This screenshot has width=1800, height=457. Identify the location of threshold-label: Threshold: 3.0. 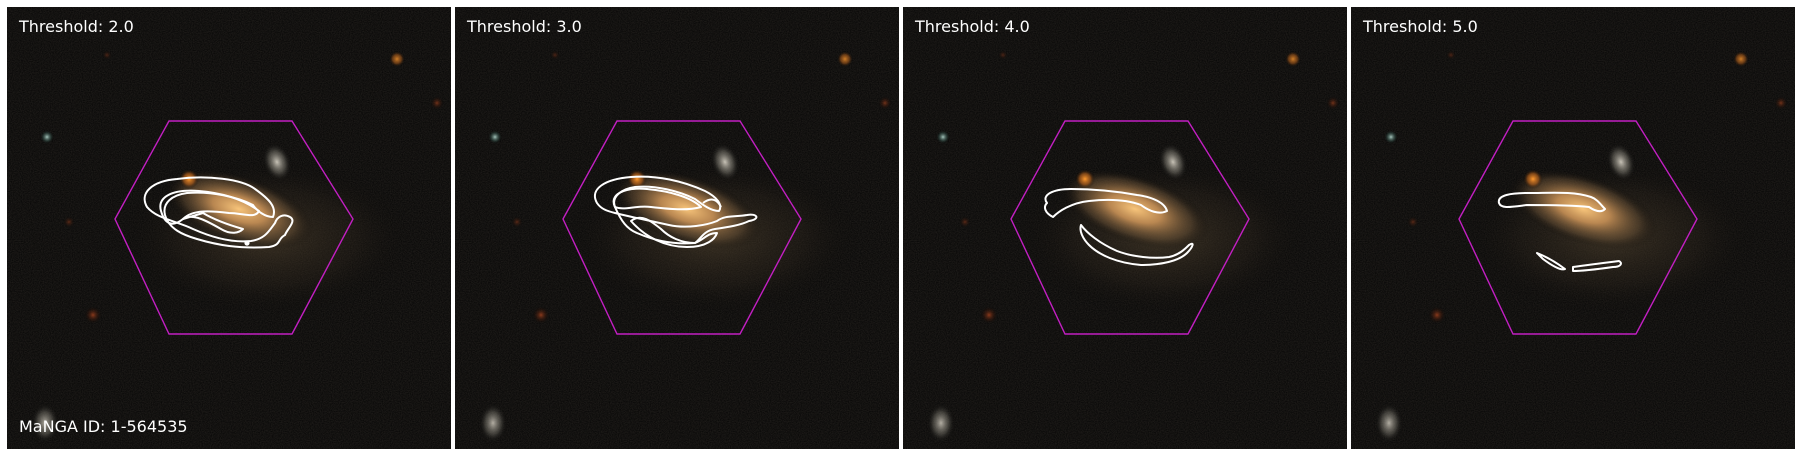
(524, 26).